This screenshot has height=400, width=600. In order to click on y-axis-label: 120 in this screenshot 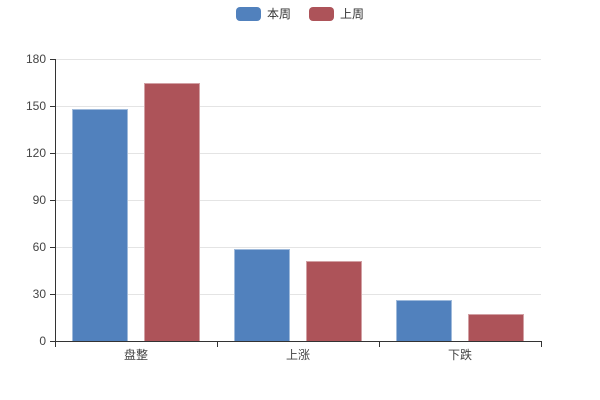, I will do `click(35, 153)`.